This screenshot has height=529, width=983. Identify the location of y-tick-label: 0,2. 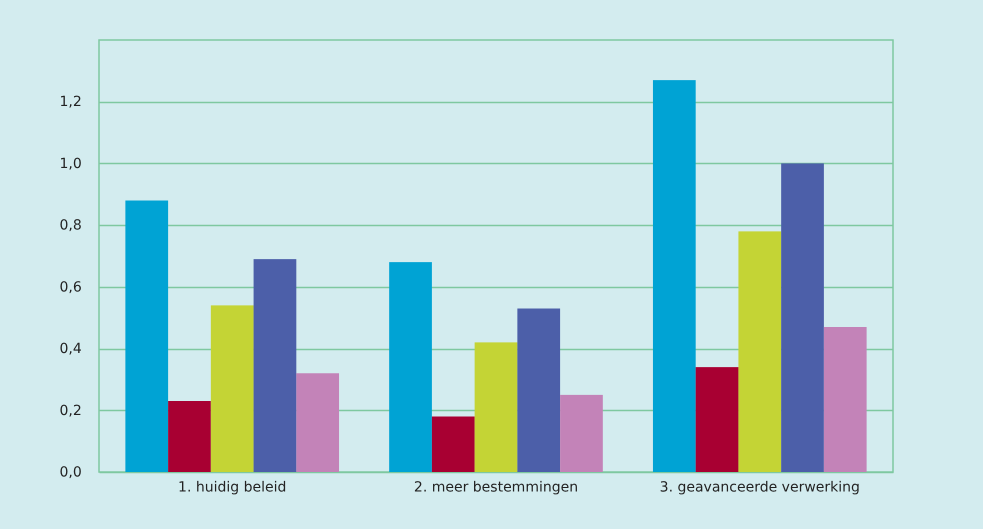
(71, 410).